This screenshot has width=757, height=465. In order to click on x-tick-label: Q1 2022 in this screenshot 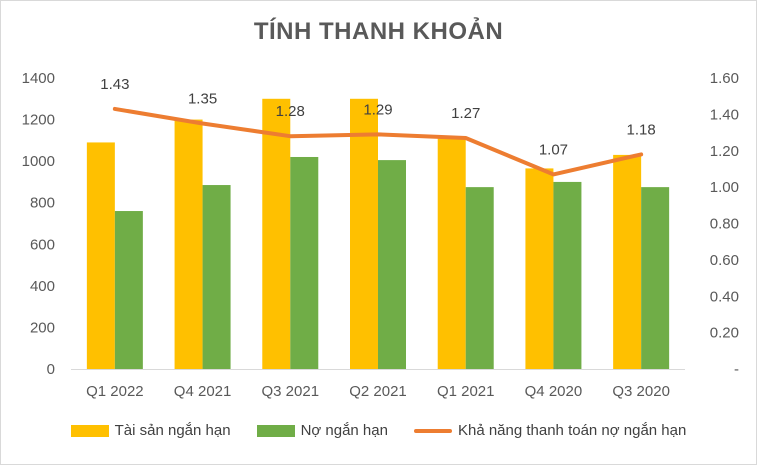, I will do `click(115, 391)`.